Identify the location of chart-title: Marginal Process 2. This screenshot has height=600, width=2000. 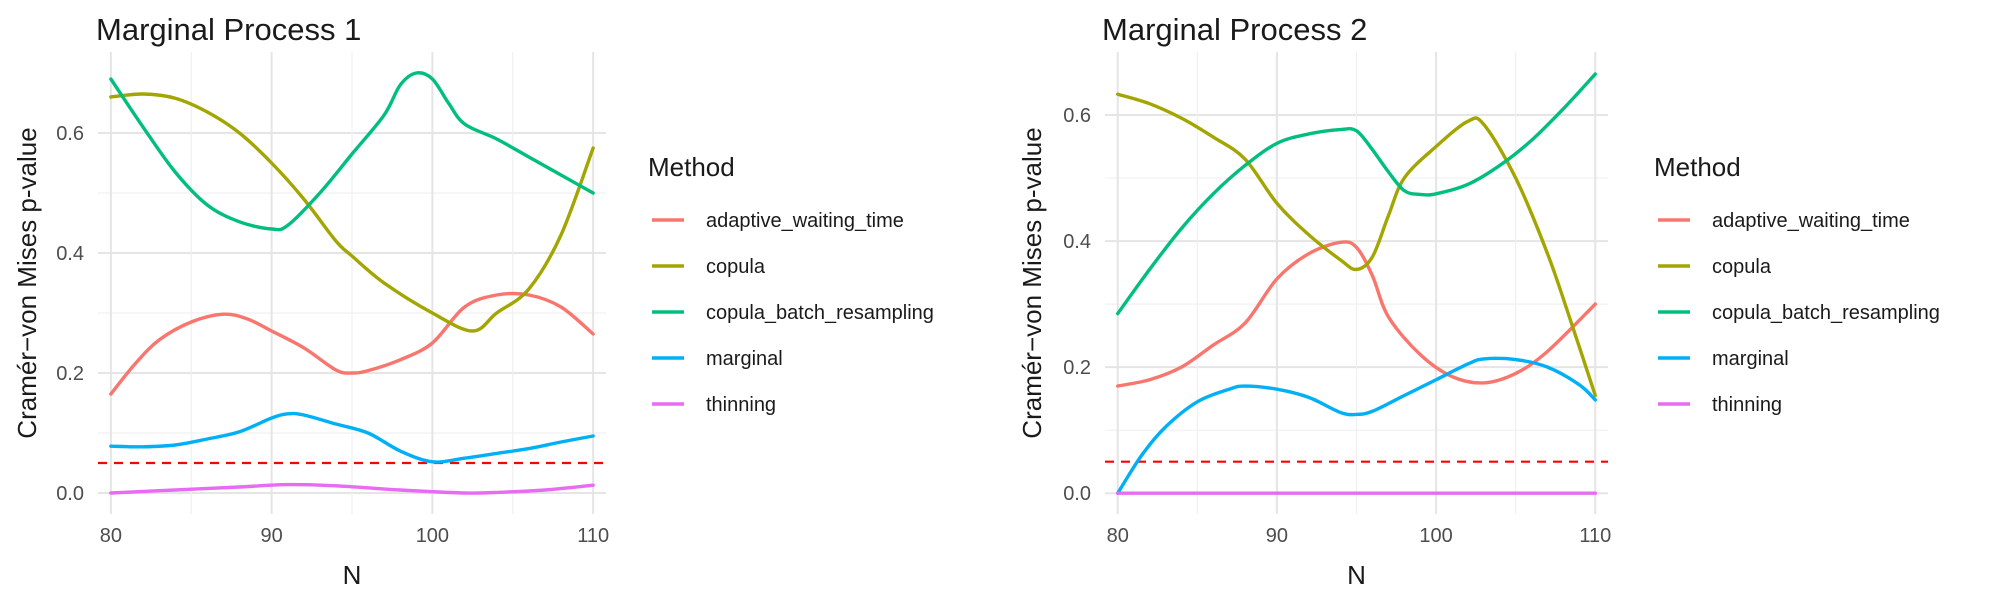
(1234, 29).